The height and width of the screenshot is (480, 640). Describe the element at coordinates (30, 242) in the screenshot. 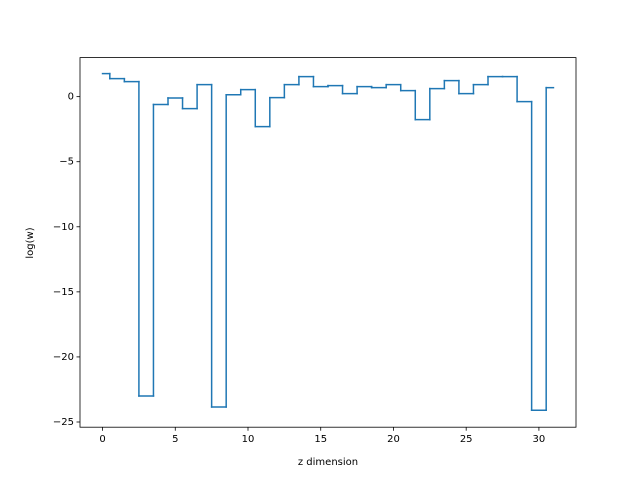

I see `y-axis-label: log(w)` at that location.